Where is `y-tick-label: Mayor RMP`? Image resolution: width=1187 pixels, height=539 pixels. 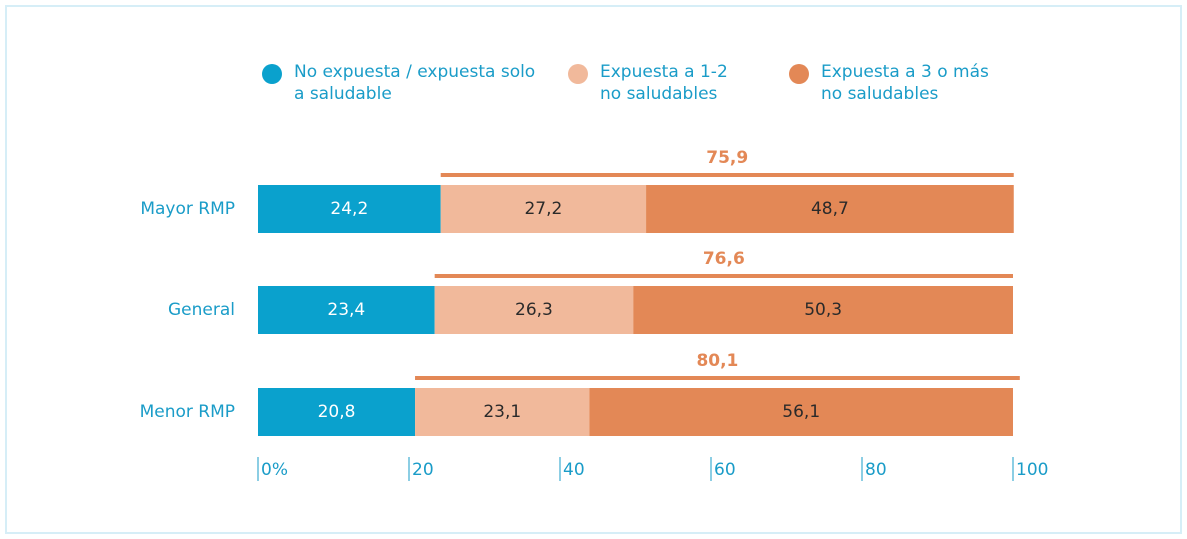 y-tick-label: Mayor RMP is located at coordinates (187, 209).